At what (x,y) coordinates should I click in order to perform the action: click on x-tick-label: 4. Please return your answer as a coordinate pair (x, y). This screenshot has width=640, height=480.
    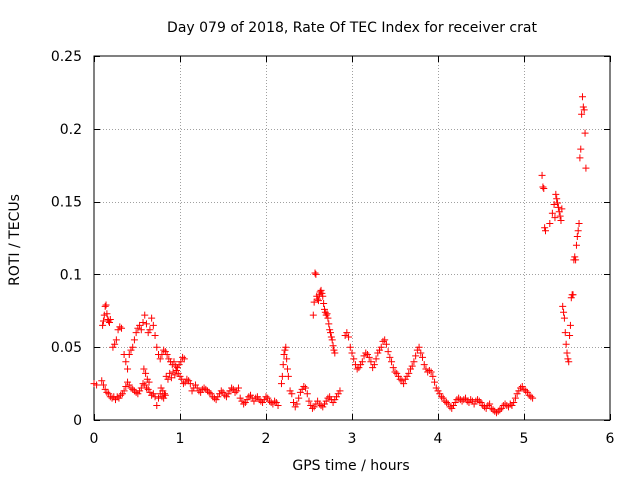
    Looking at the image, I should click on (438, 439).